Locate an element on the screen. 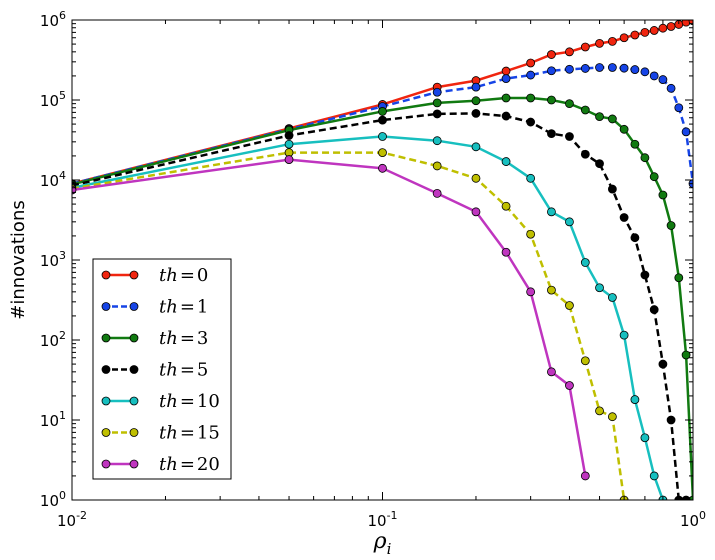  legend-label: th = 10 is located at coordinates (189, 401).